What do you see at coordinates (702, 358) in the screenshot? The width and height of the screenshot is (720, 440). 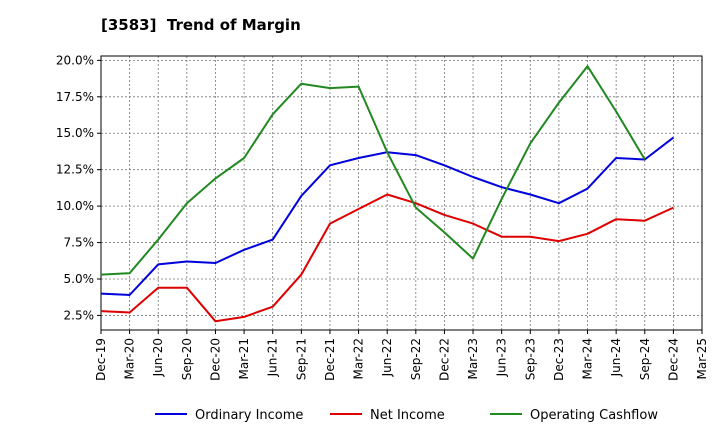 I see `x-tick-label: Mar-25` at bounding box center [702, 358].